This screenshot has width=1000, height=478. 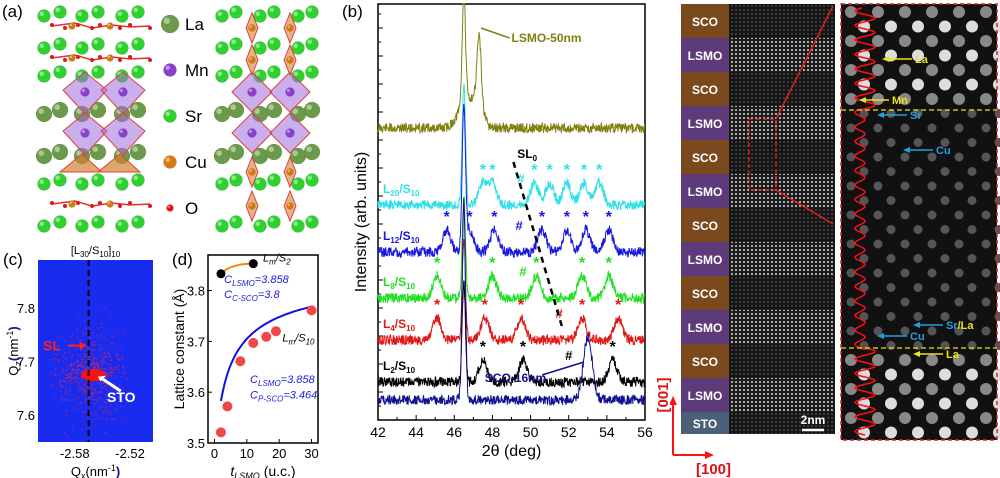 What do you see at coordinates (92, 28) in the screenshot?
I see `o-atom` at bounding box center [92, 28].